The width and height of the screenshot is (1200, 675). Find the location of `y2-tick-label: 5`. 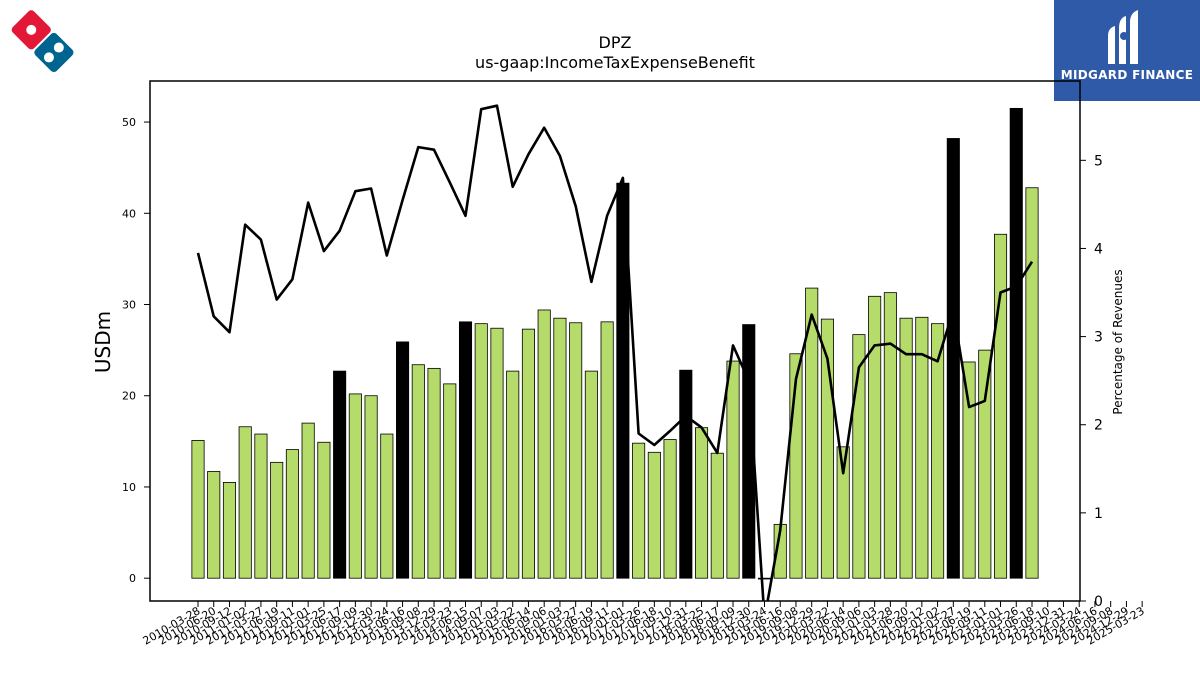

y2-tick-label: 5 is located at coordinates (1098, 161).